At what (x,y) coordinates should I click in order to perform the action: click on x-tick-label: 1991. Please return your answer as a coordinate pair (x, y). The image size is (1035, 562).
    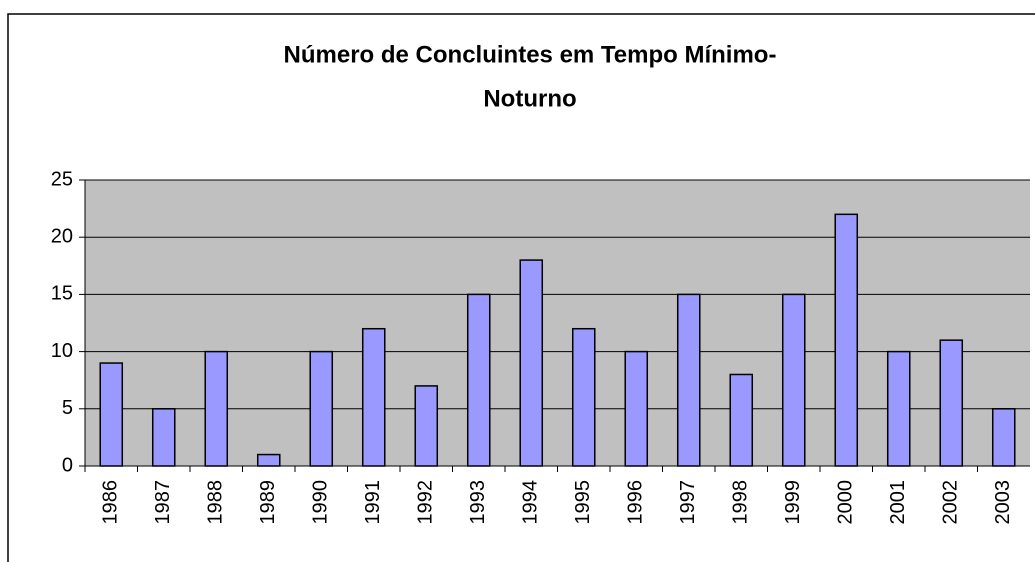
    Looking at the image, I should click on (373, 502).